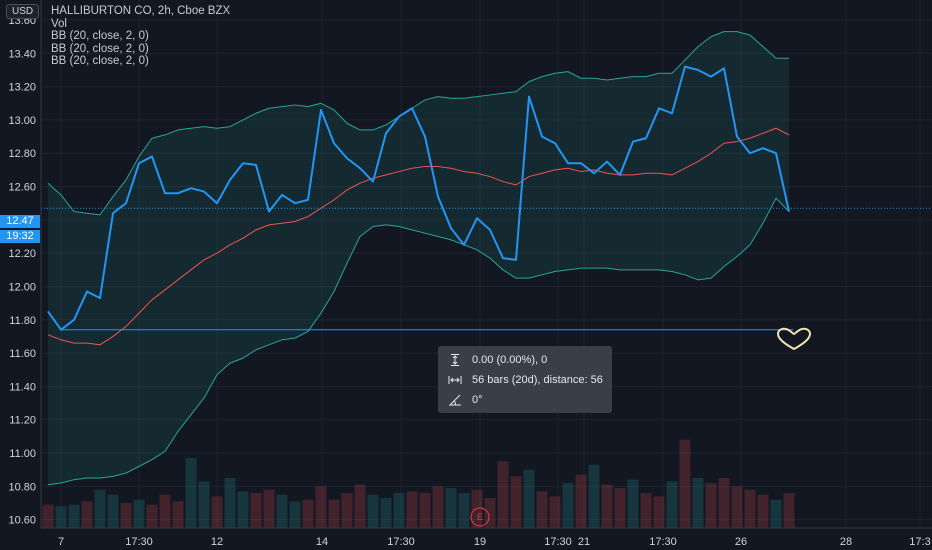 The width and height of the screenshot is (932, 550). I want to click on countdown-label: 19:32, so click(20, 236).